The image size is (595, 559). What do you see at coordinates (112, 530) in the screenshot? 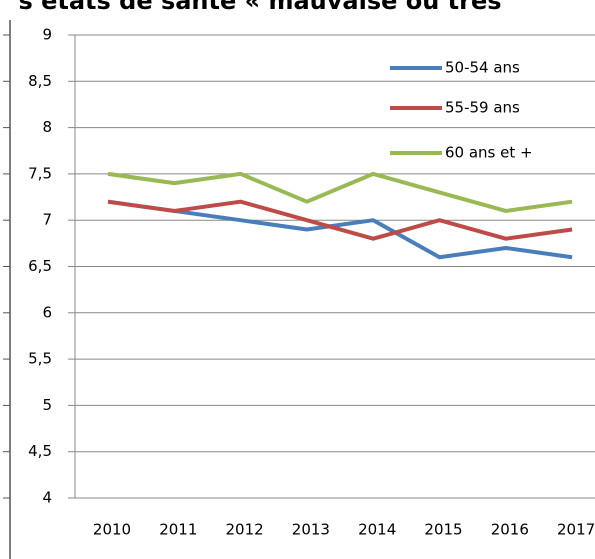
I see `x-tick-label: 2010` at bounding box center [112, 530].